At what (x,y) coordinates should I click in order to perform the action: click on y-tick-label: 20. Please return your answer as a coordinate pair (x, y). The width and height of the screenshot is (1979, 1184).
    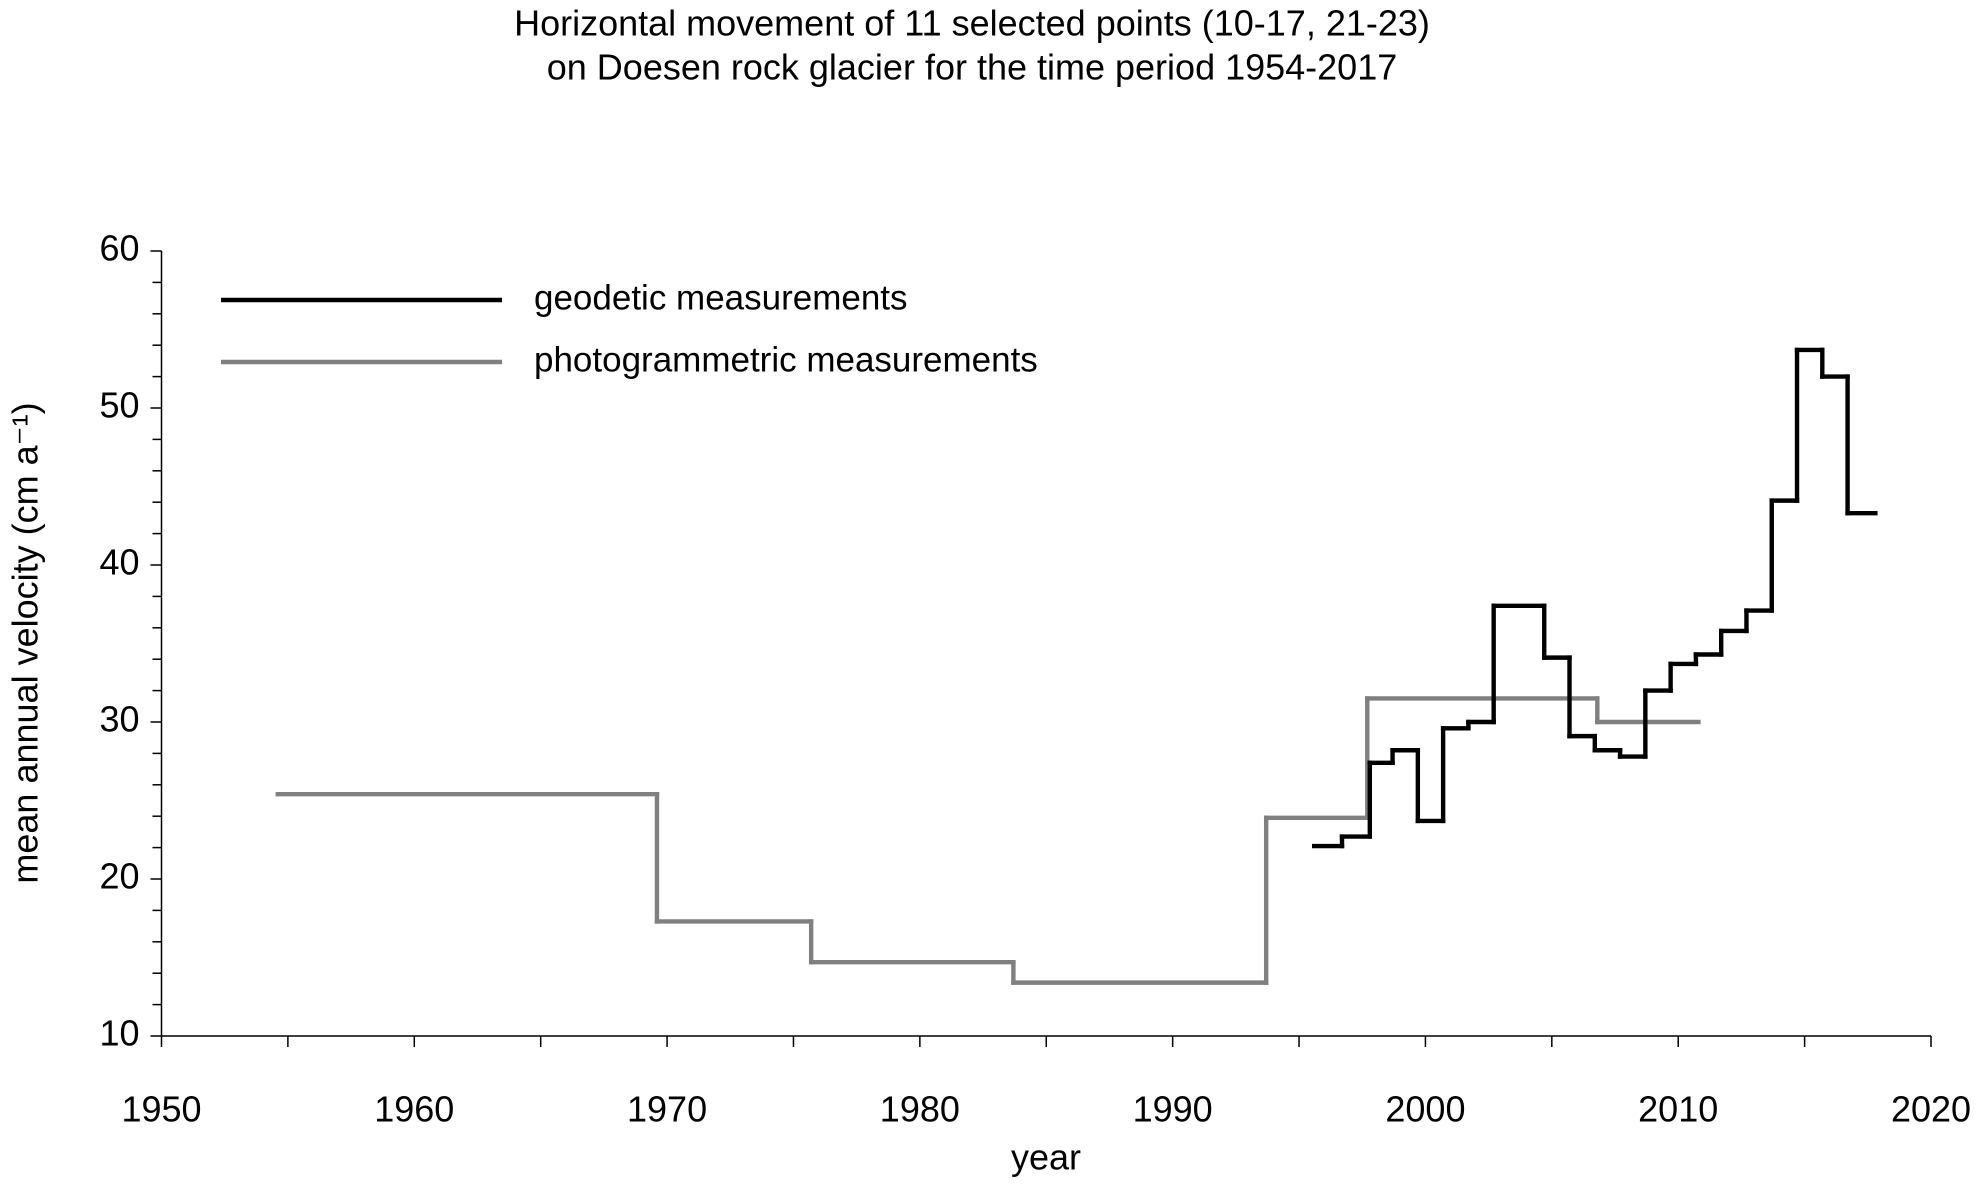
    Looking at the image, I should click on (119, 876).